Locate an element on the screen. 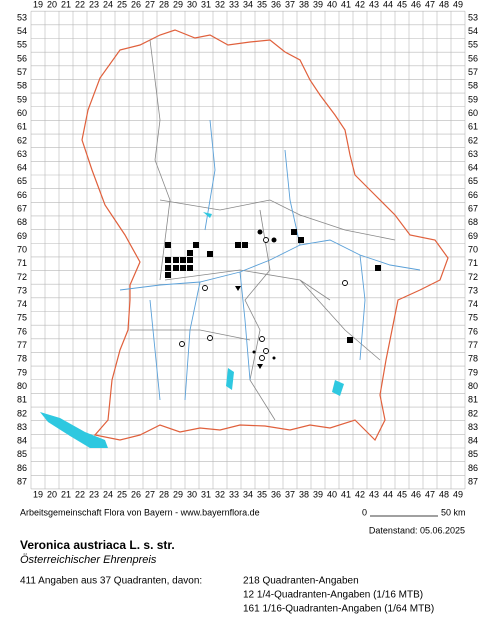 The width and height of the screenshot is (500, 620). column-label: 30 is located at coordinates (192, 4).